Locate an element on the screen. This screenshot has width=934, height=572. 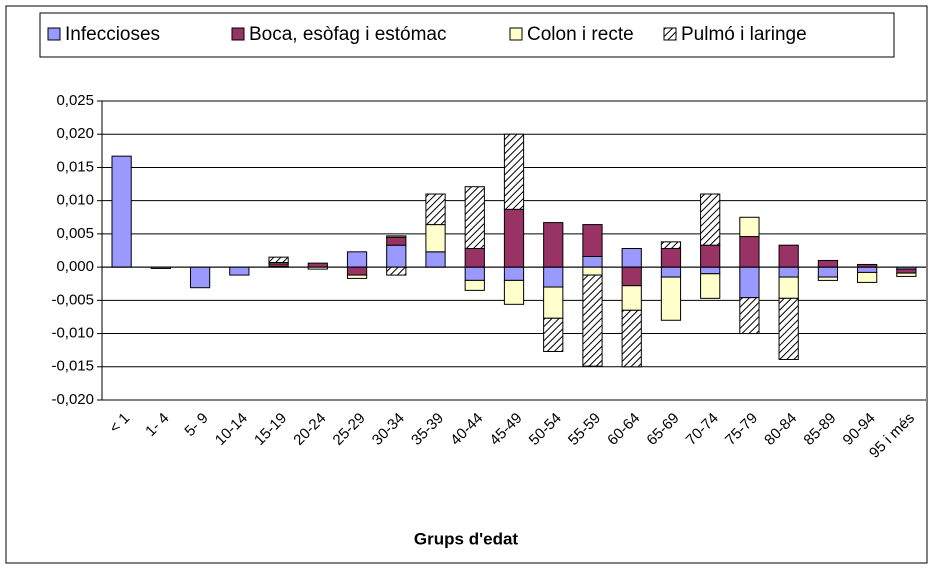
legend-label: Infeccioses is located at coordinates (112, 34).